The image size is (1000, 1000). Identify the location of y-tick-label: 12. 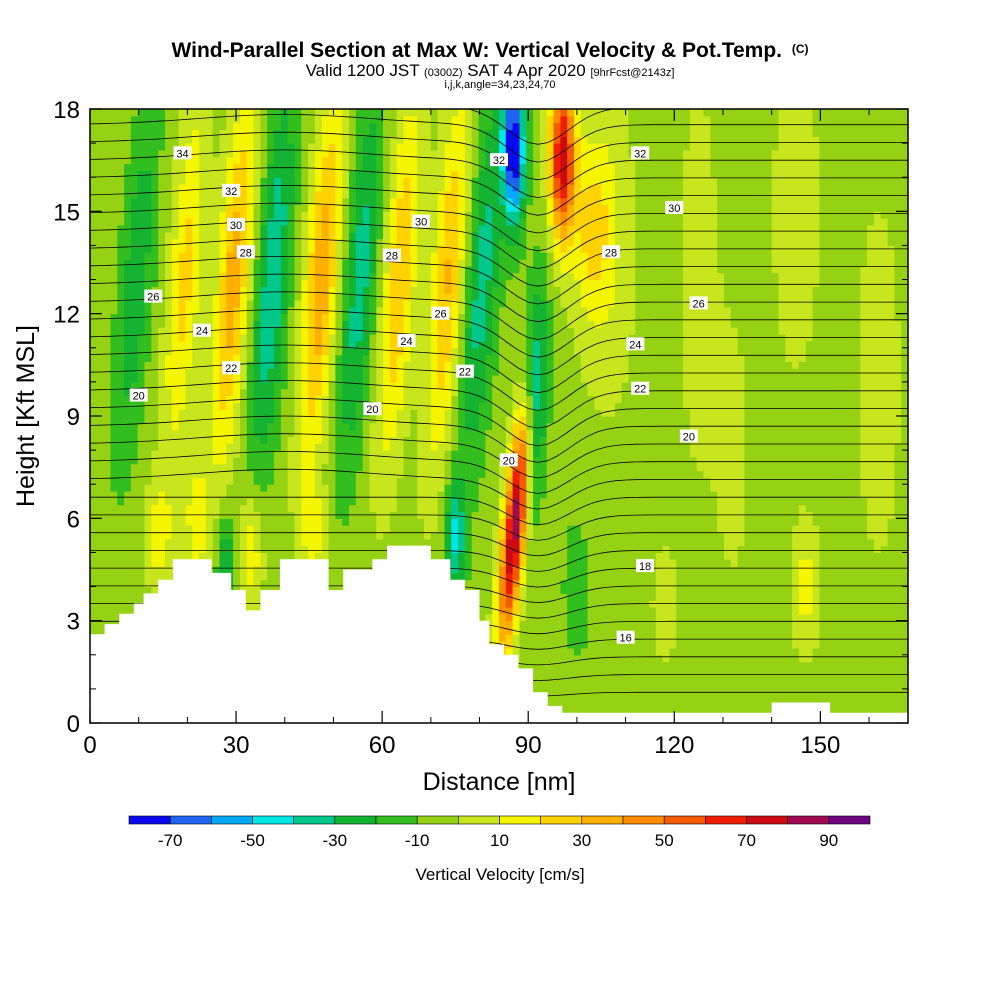
(66, 315).